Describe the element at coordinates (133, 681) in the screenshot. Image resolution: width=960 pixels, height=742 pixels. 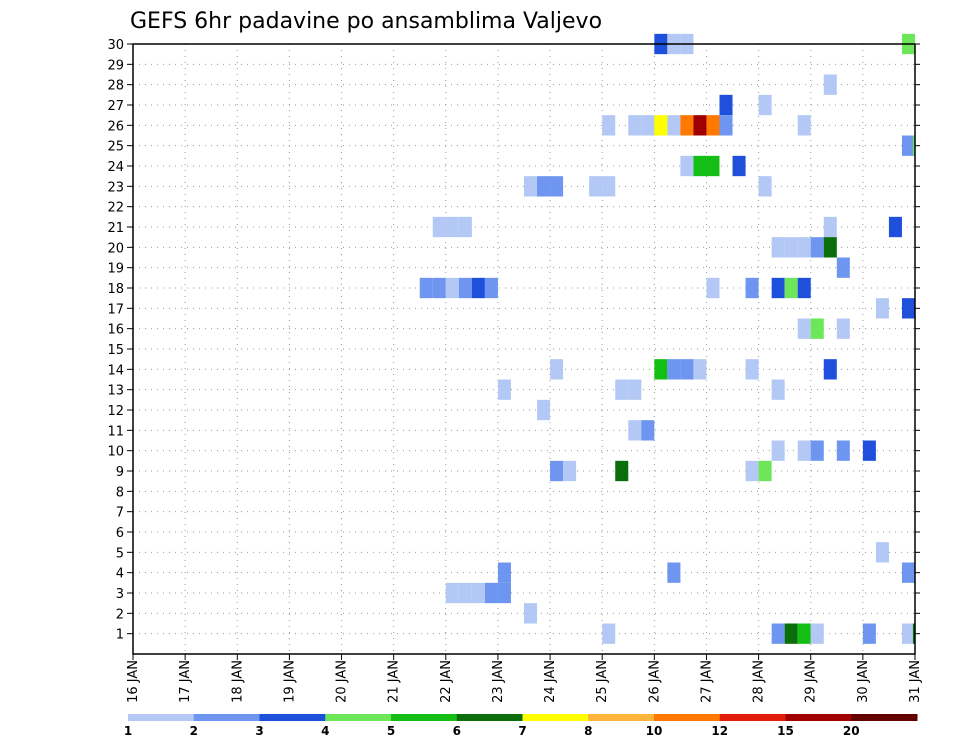
I see `x-tick-label: 16 JAN` at that location.